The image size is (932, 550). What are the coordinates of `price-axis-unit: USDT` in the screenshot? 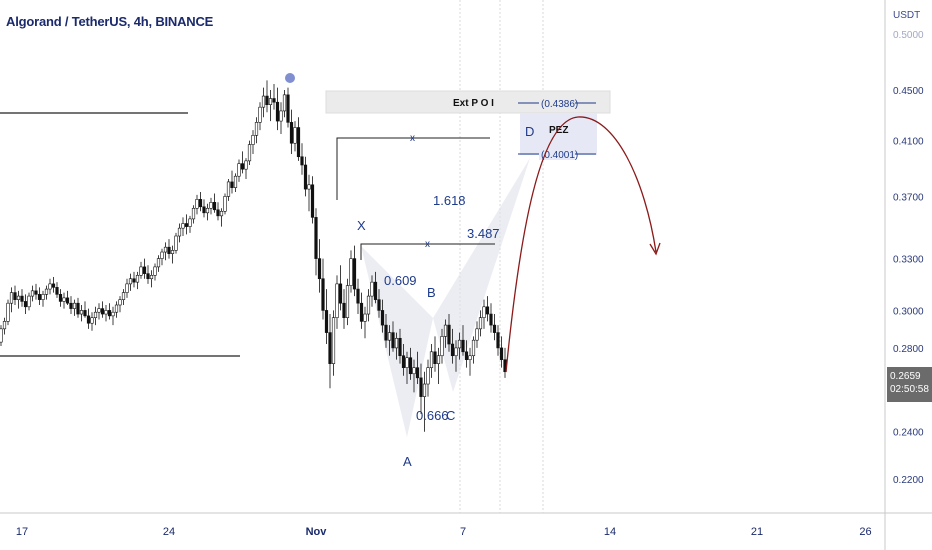 It's located at (907, 15).